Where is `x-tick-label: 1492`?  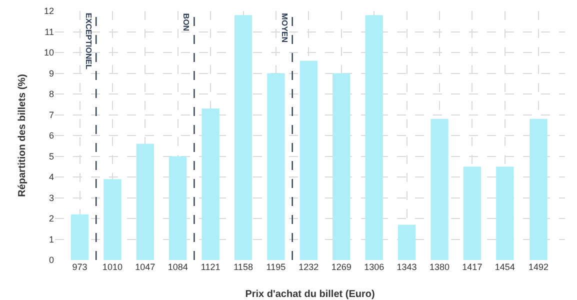 x-tick-label: 1492 is located at coordinates (538, 267).